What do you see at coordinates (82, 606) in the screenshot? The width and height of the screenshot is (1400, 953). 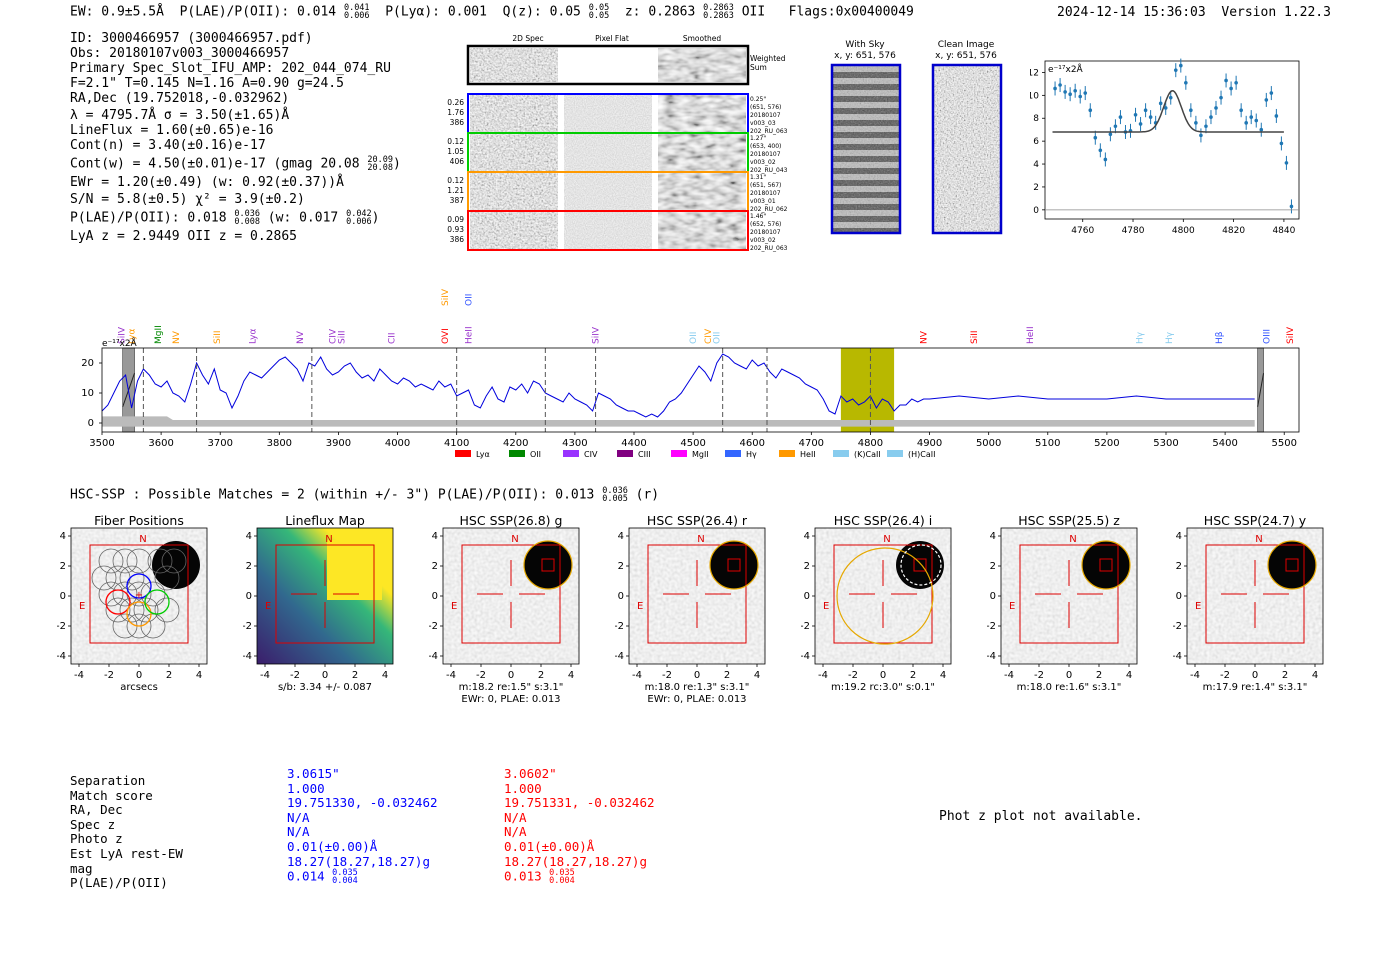 I see `east-label-0: E` at bounding box center [82, 606].